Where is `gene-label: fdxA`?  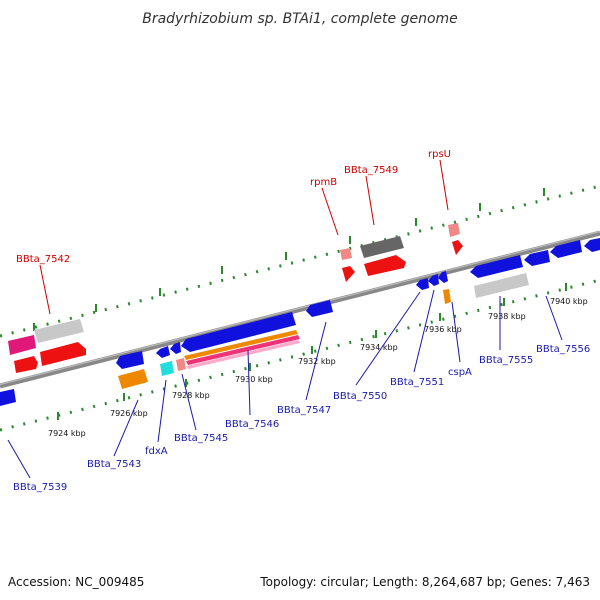
gene-label: fdxA is located at coordinates (156, 451).